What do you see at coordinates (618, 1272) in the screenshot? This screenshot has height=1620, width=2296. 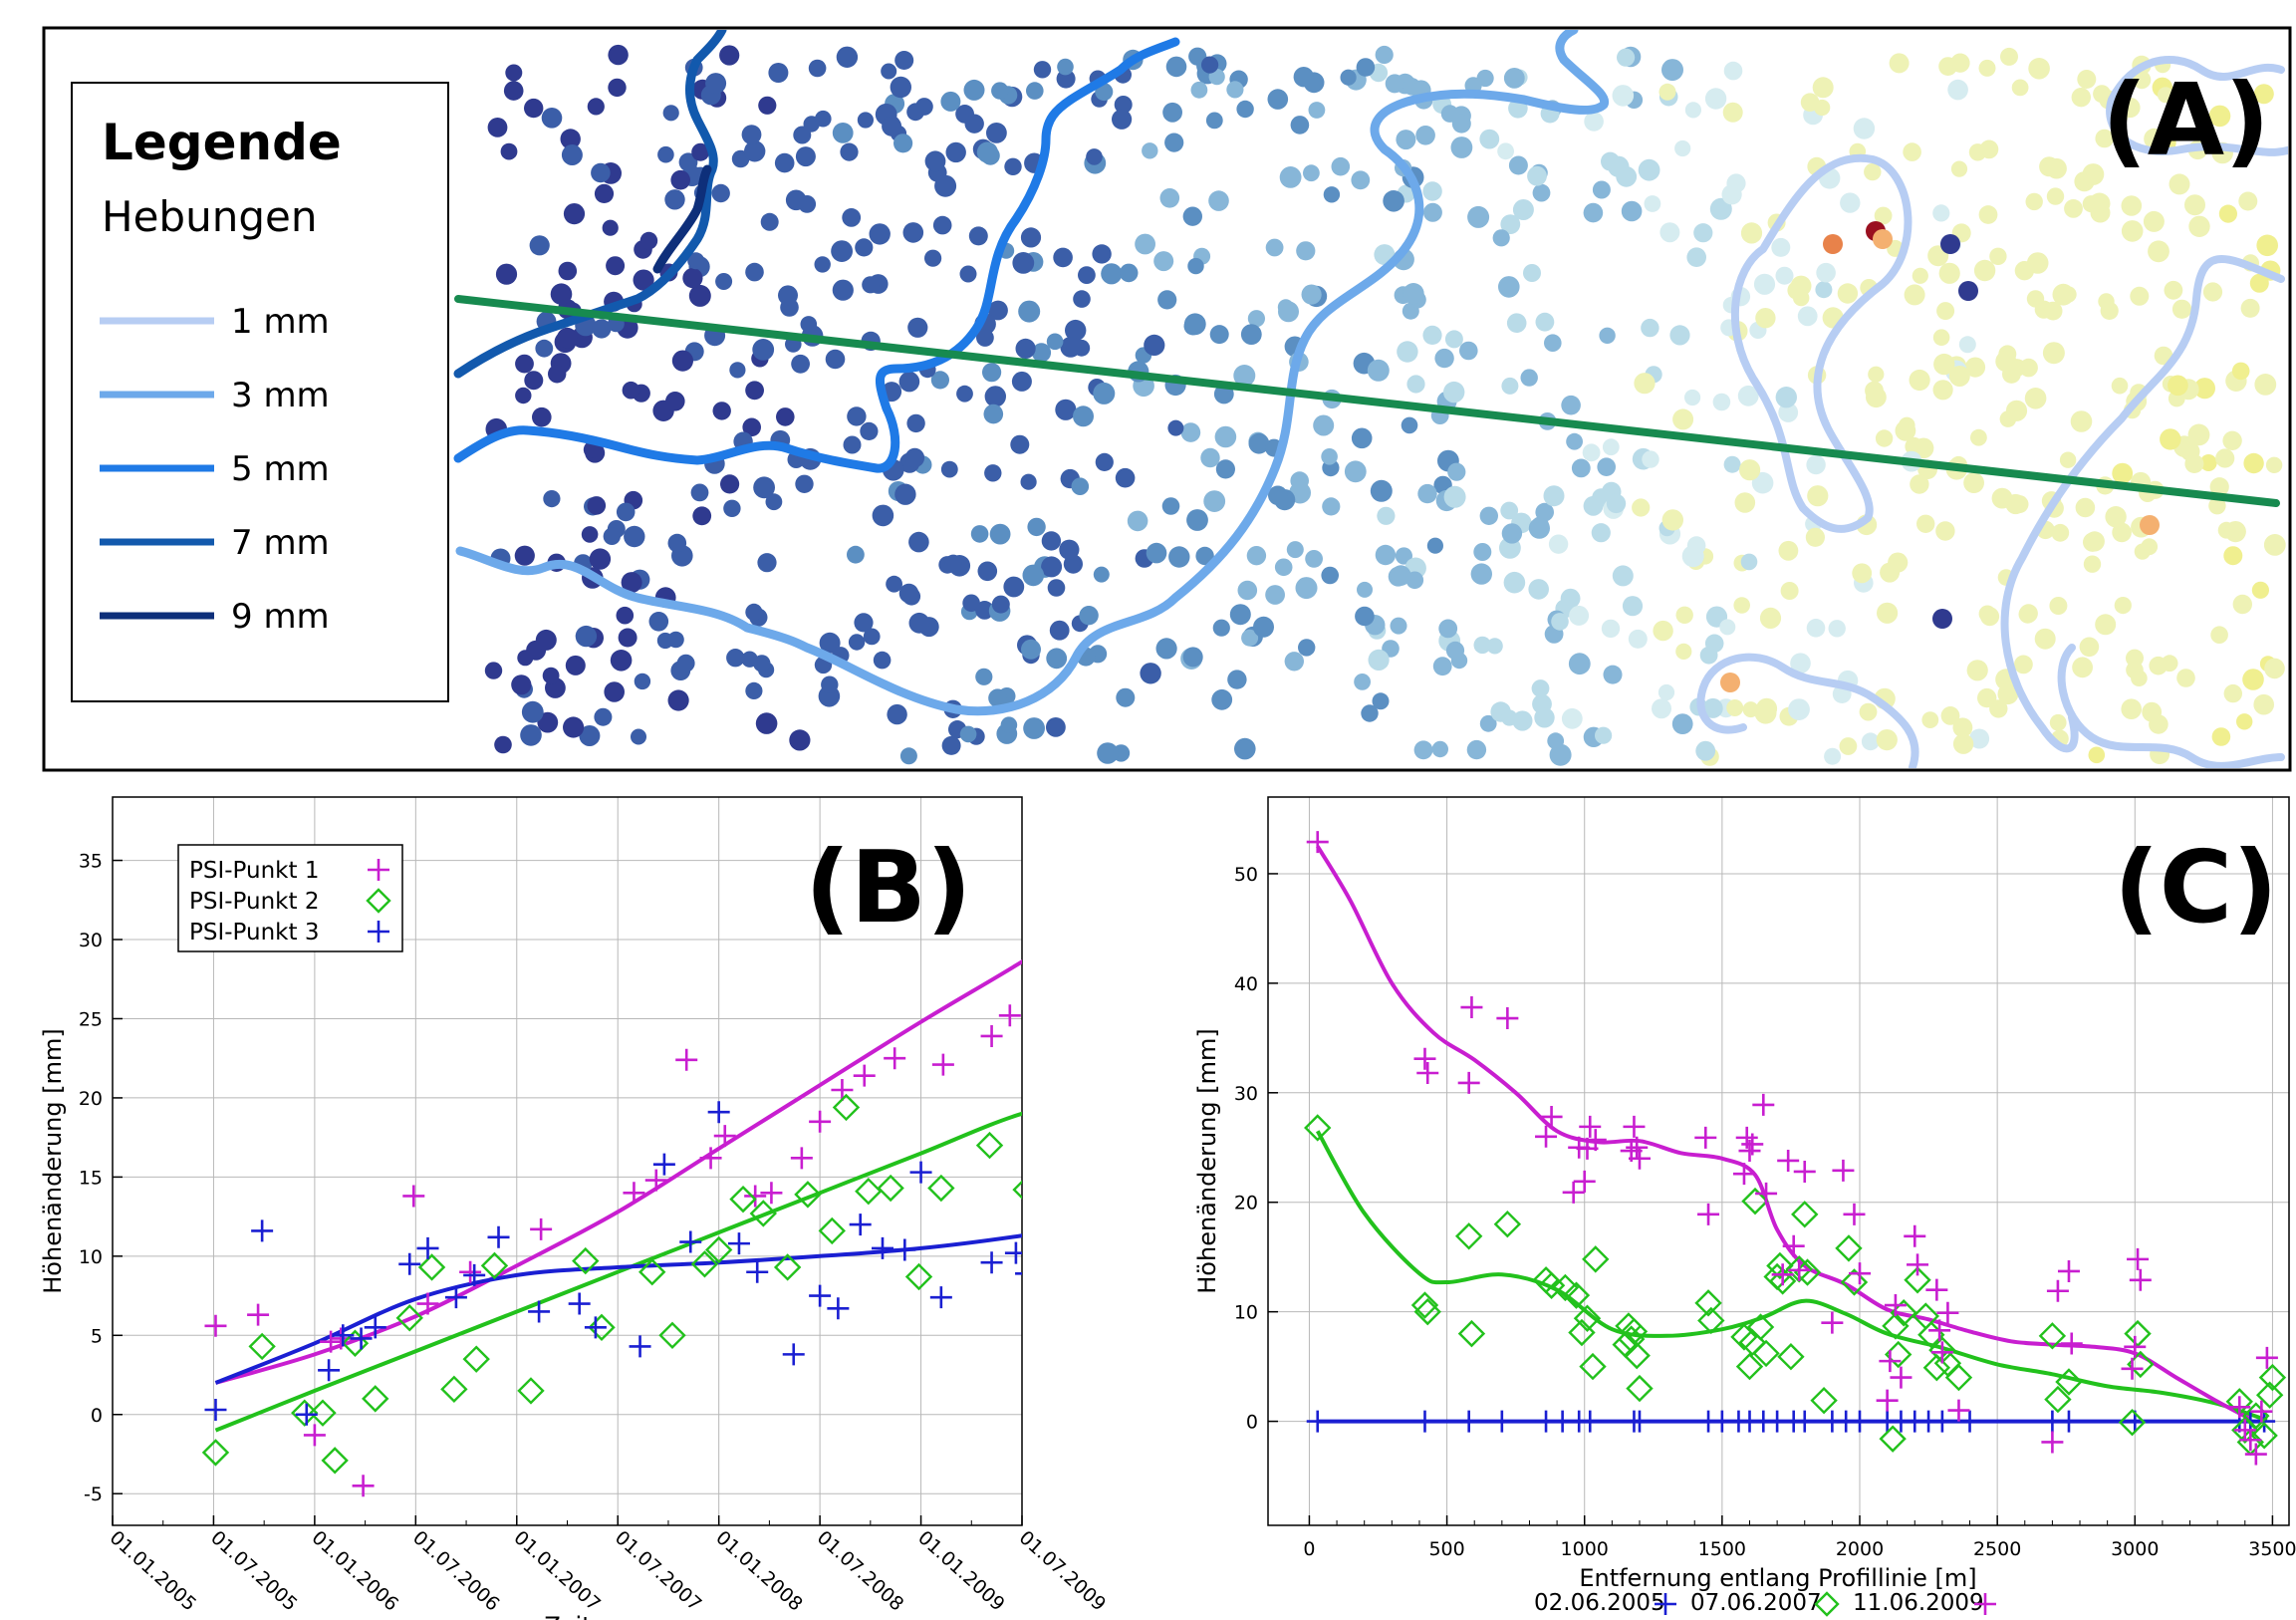 I see `trend-line` at bounding box center [618, 1272].